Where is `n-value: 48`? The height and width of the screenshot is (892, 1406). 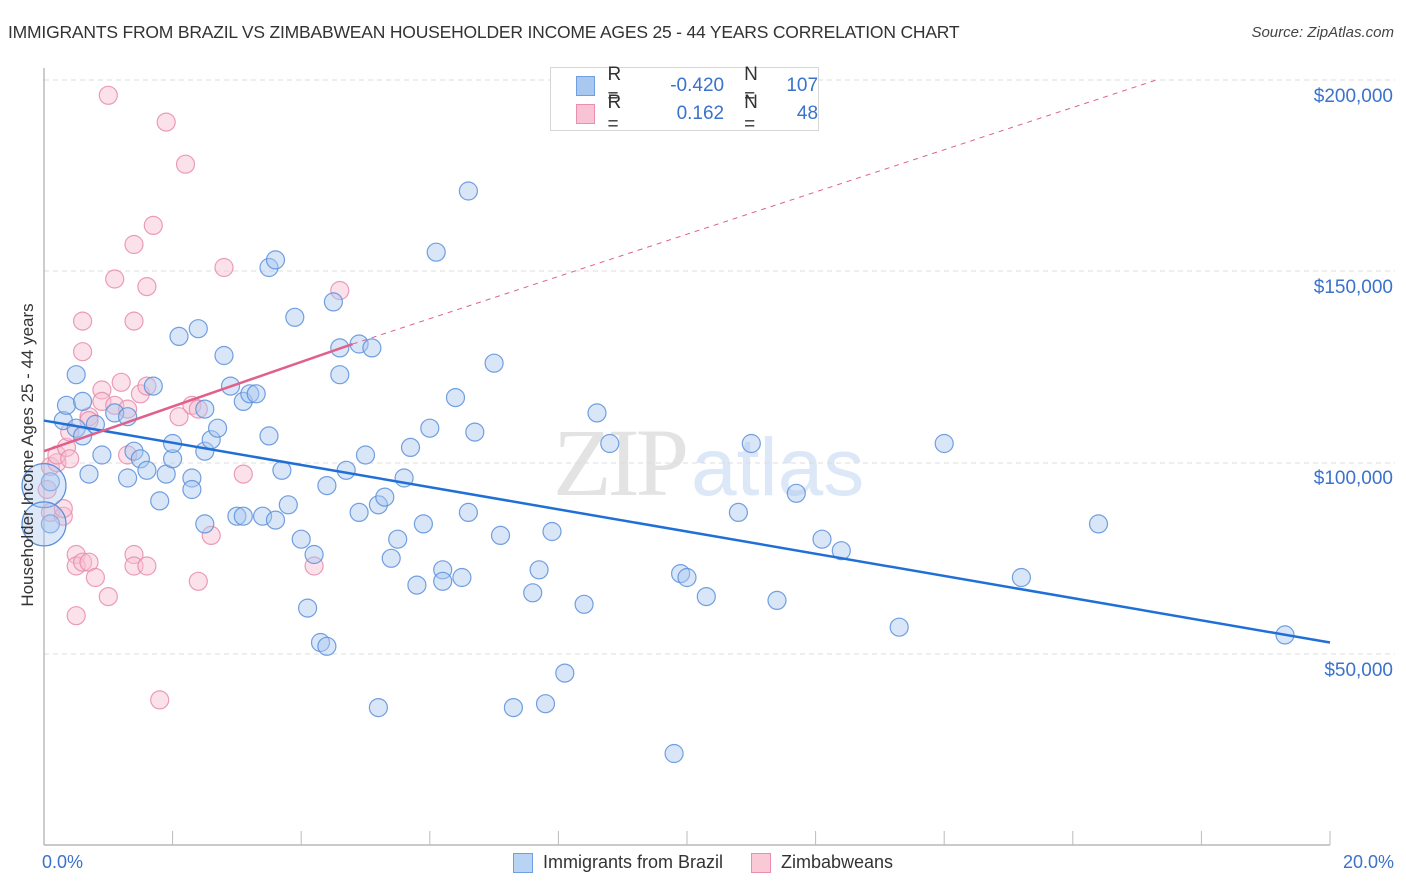 n-value: 48 is located at coordinates (807, 113).